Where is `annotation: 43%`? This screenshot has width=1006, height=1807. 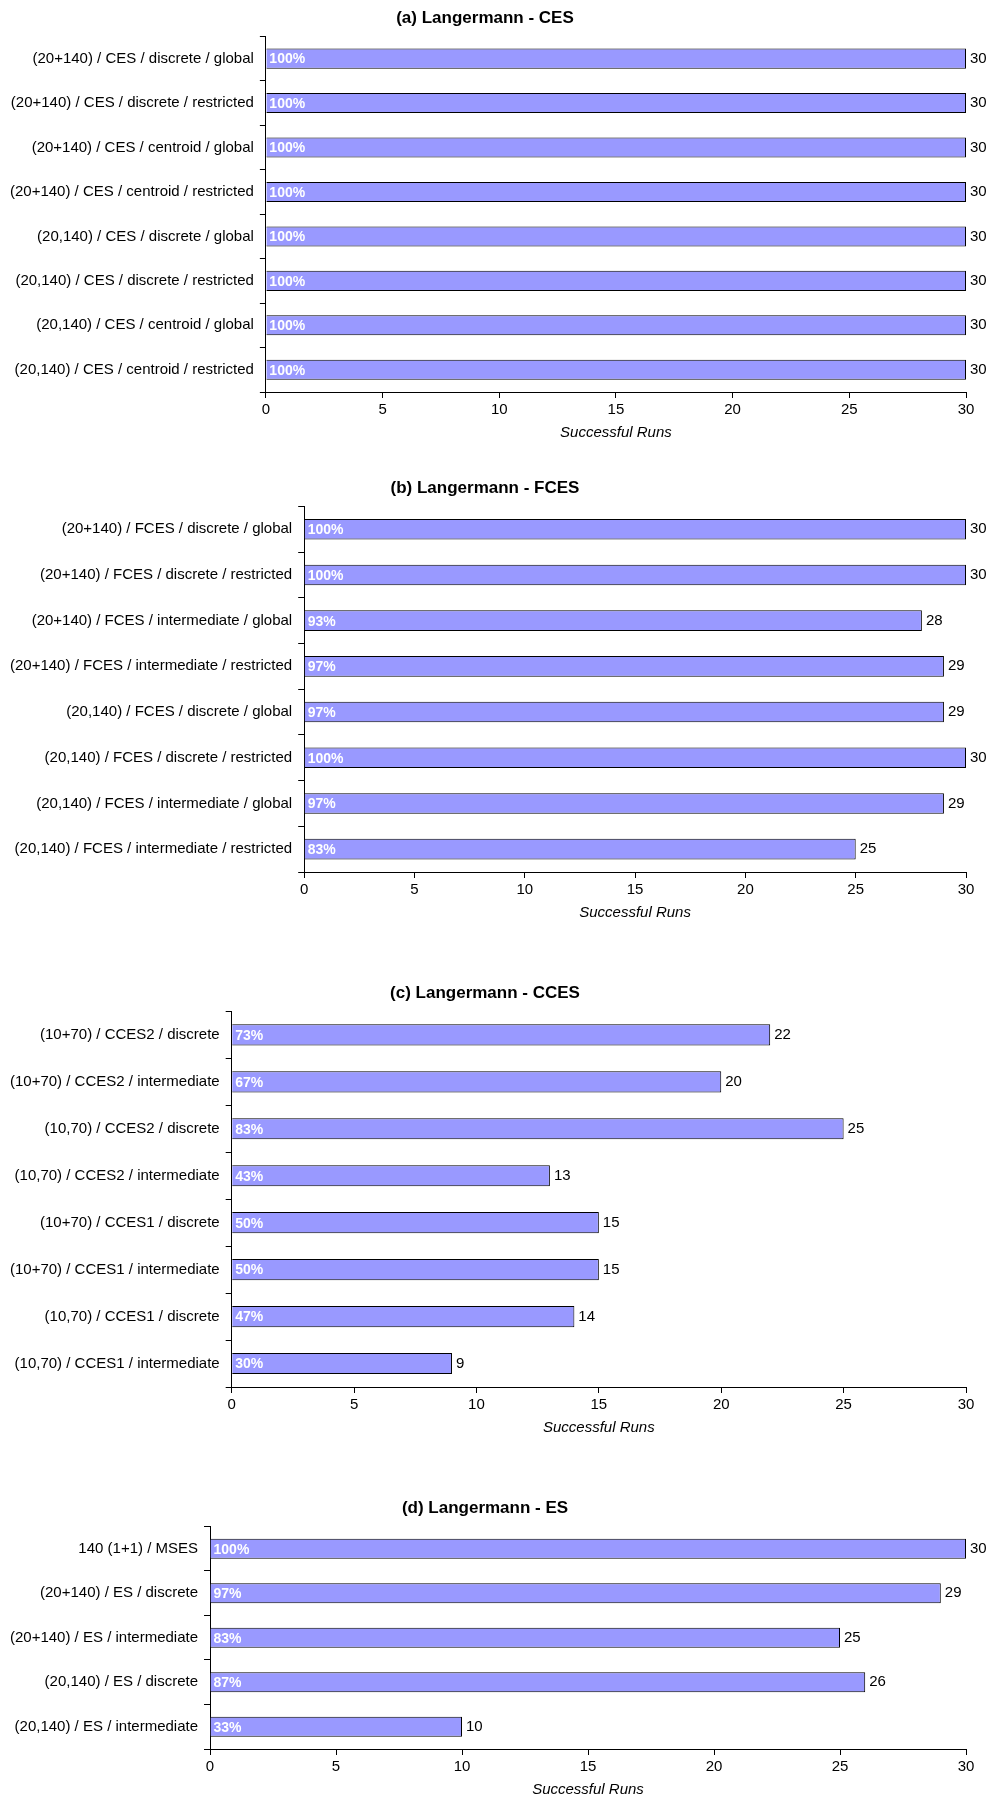
annotation: 43% is located at coordinates (249, 1175).